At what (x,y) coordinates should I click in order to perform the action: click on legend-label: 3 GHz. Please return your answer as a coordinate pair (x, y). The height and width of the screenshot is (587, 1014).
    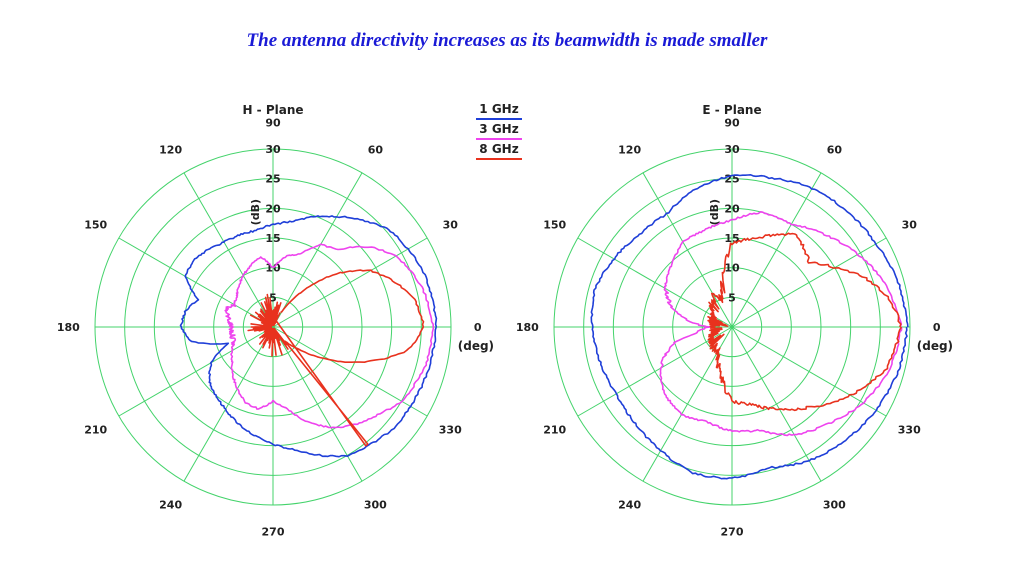
    Looking at the image, I should click on (498, 129).